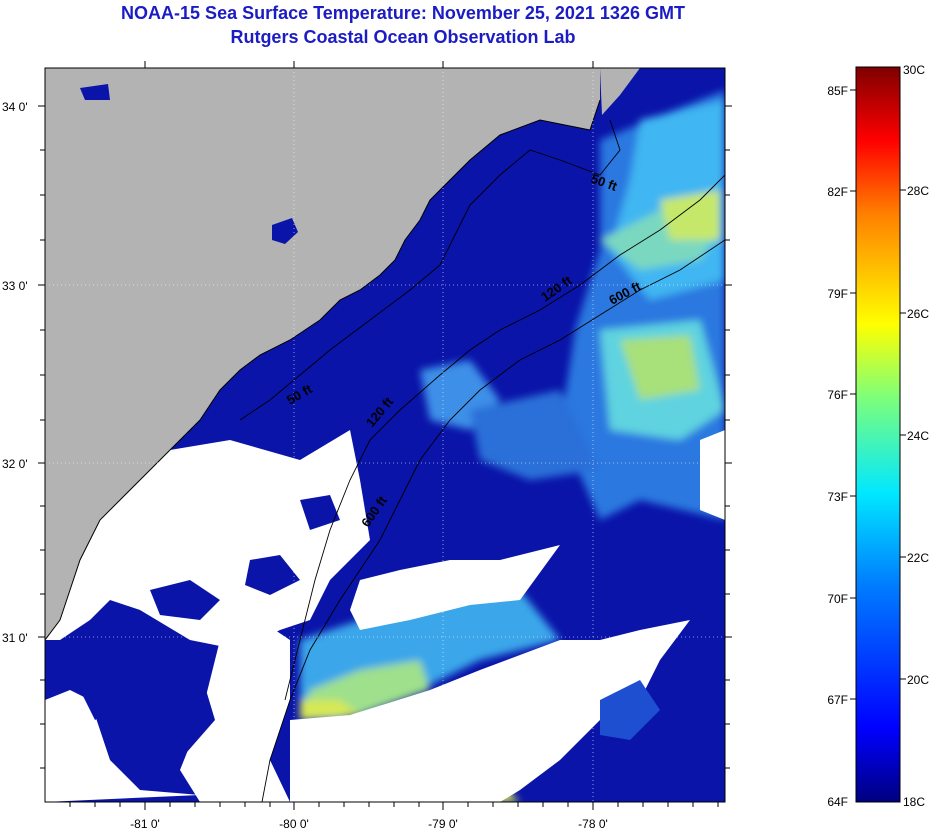 The height and width of the screenshot is (832, 936). What do you see at coordinates (837, 497) in the screenshot?
I see `colorbar-f-label: 73F` at bounding box center [837, 497].